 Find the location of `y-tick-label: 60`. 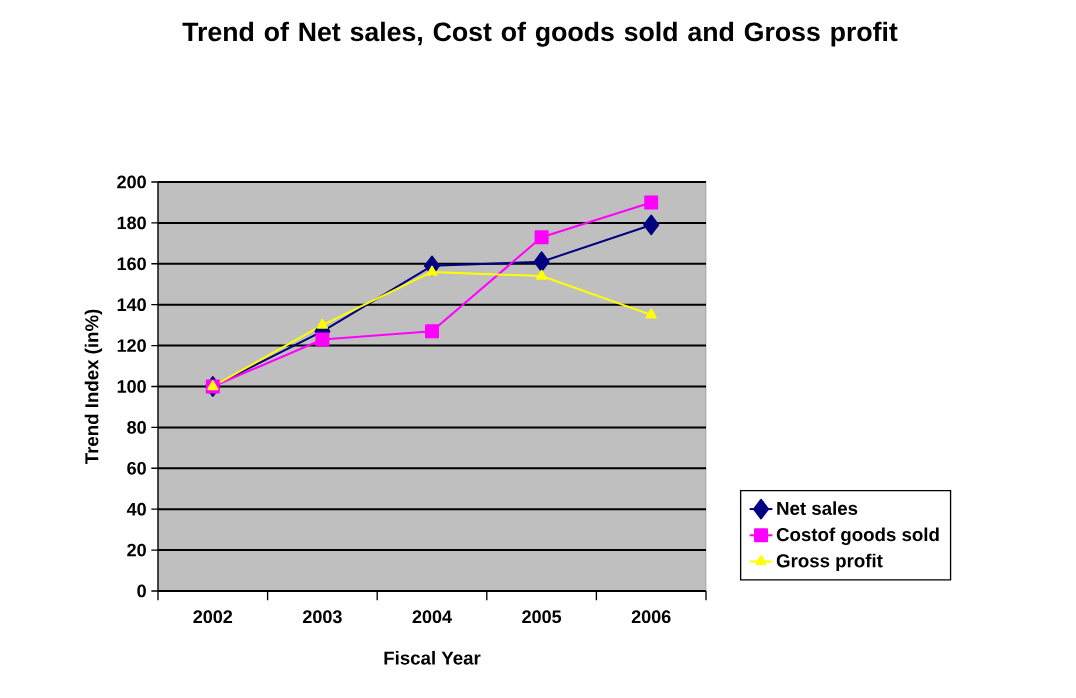

y-tick-label: 60 is located at coordinates (136, 468).